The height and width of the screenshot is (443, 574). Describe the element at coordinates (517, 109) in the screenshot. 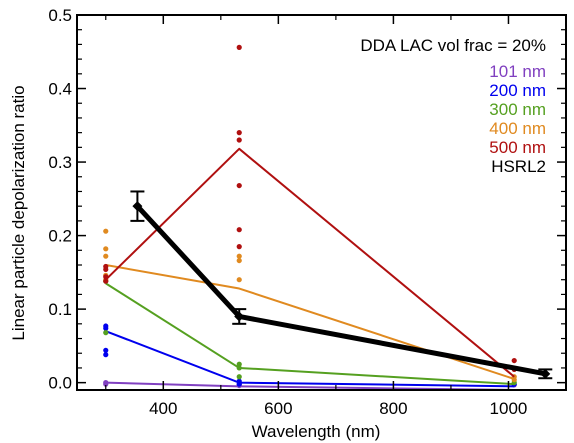

I see `legend-entry: 300 nm` at that location.